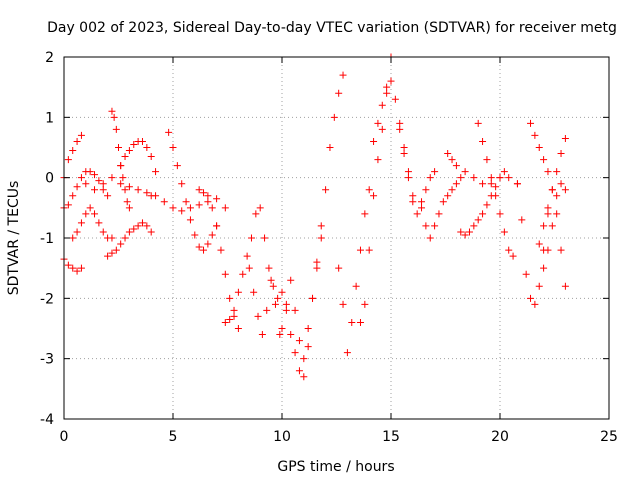  Describe the element at coordinates (47, 299) in the screenshot. I see `y-tick-label: -2` at that location.